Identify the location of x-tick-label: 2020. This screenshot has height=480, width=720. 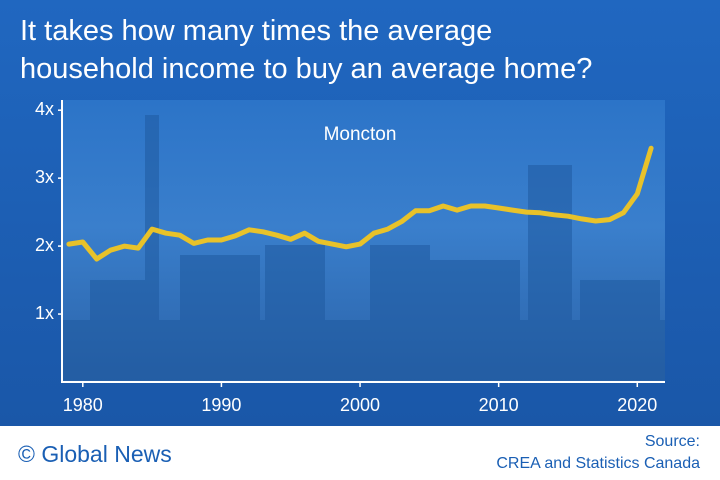
(637, 405).